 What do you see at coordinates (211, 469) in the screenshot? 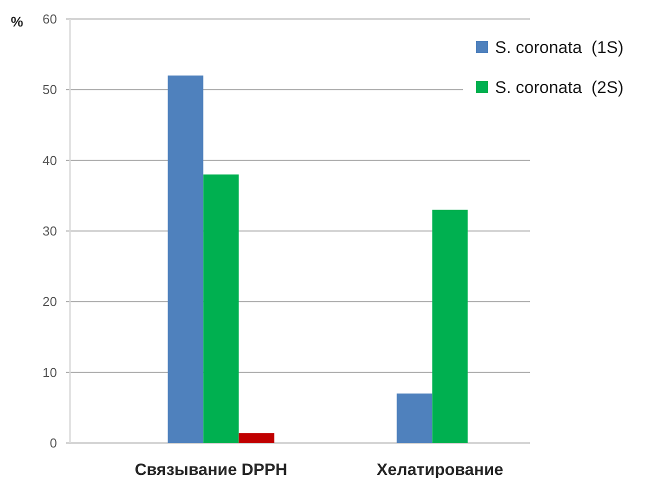
I see `x-tick-label: Связывание DPPH` at bounding box center [211, 469].